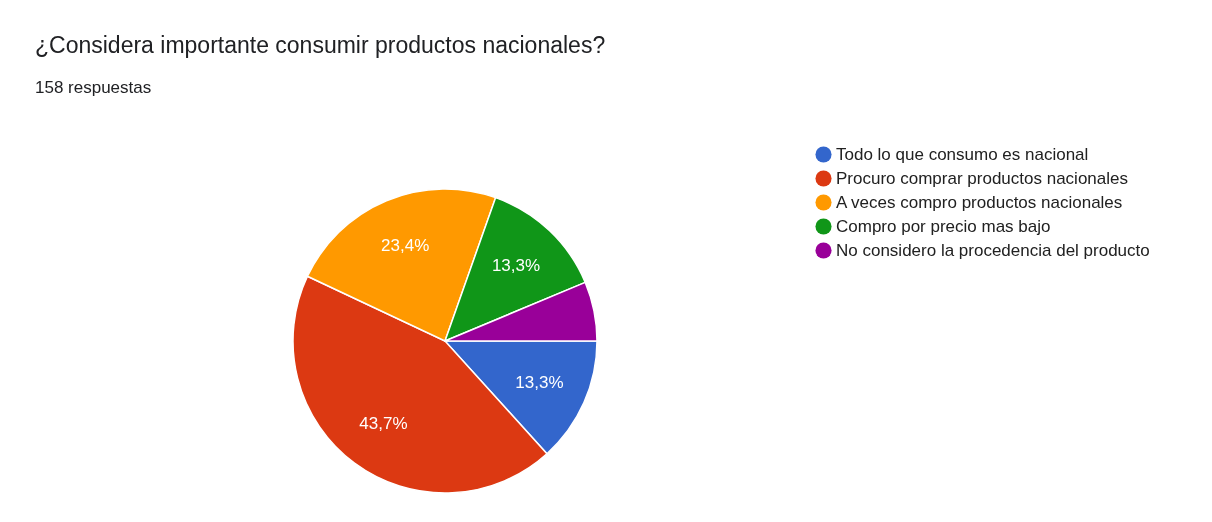  What do you see at coordinates (405, 245) in the screenshot?
I see `data-label: 23,4%` at bounding box center [405, 245].